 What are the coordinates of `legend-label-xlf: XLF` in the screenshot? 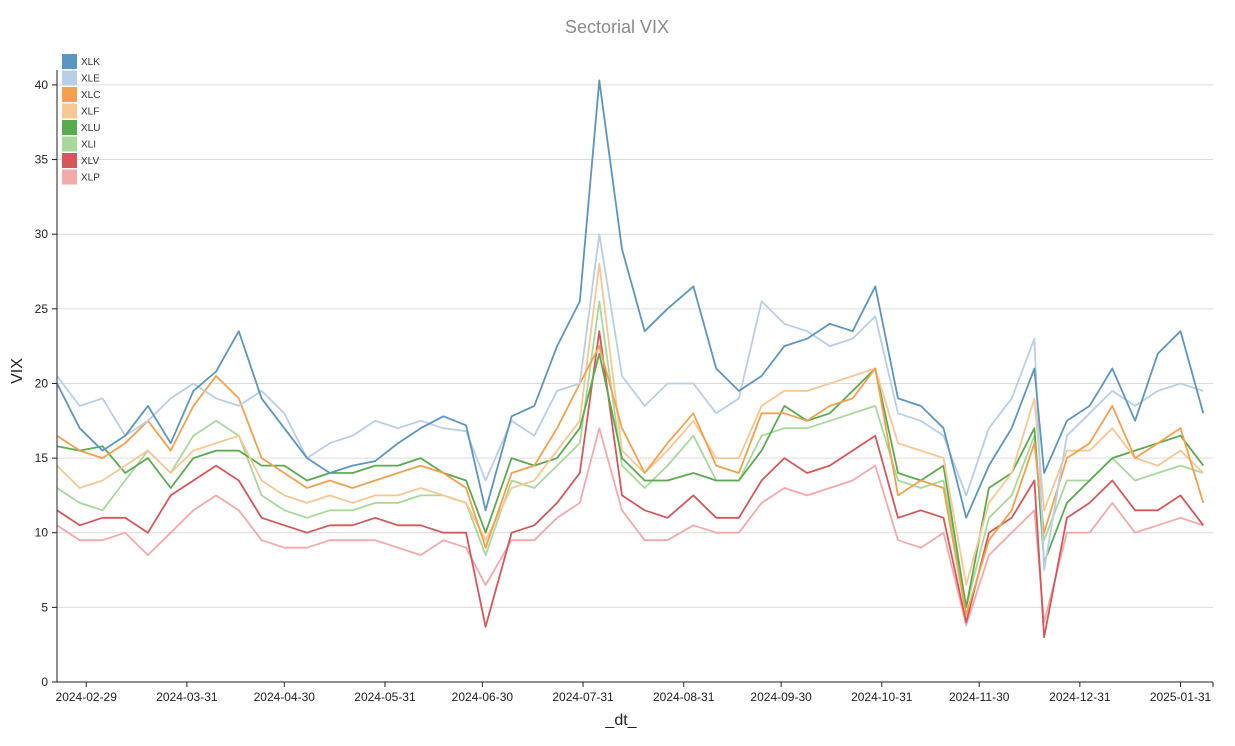 It's located at (90, 112).